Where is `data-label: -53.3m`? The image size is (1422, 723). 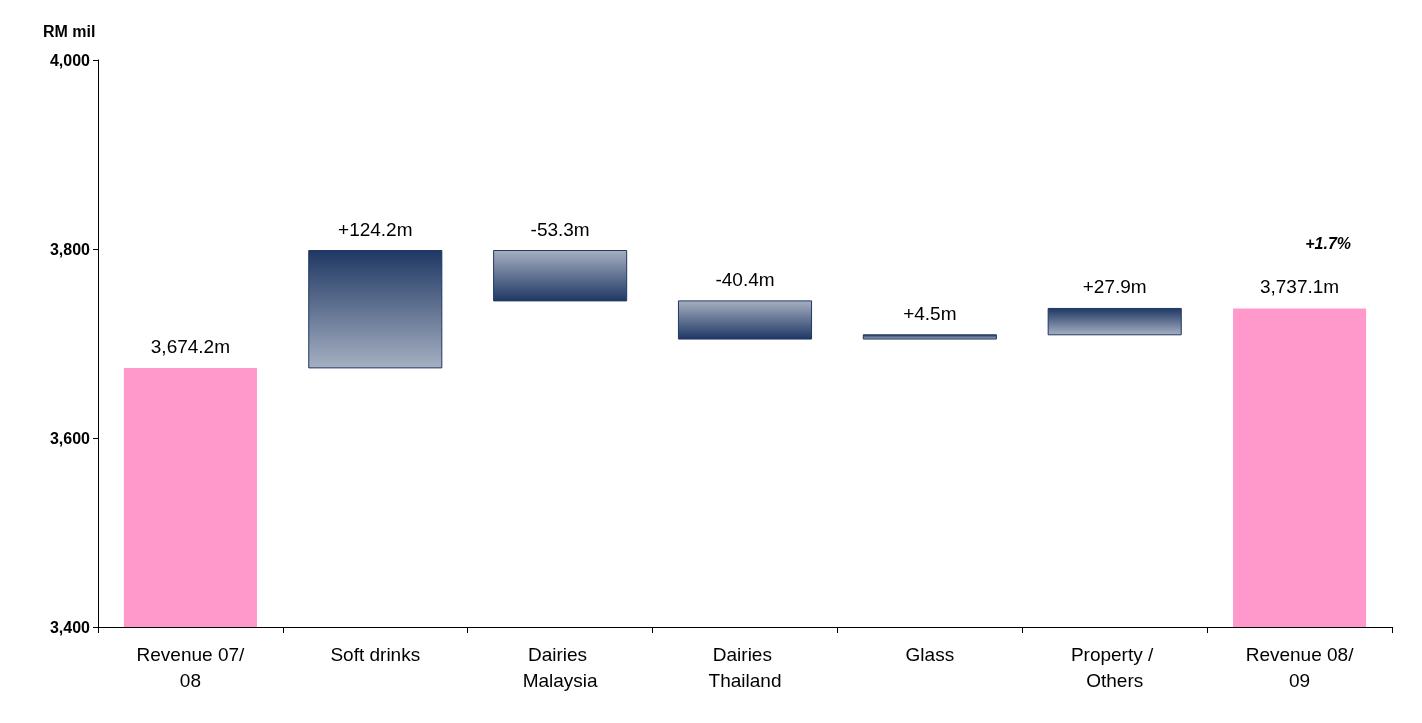
data-label: -53.3m is located at coordinates (560, 229).